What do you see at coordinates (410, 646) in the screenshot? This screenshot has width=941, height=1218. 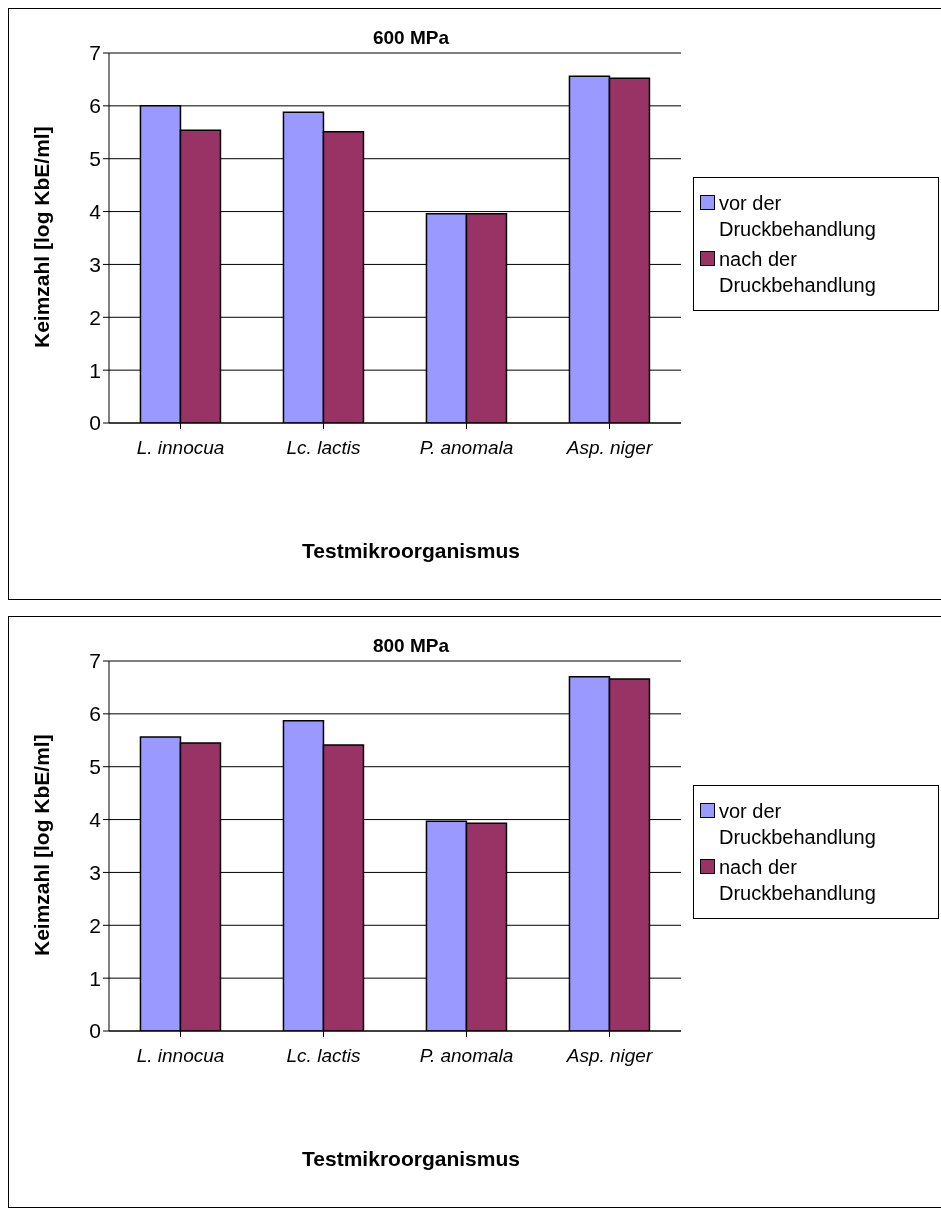 I see `chart-title: 800 MPa` at bounding box center [410, 646].